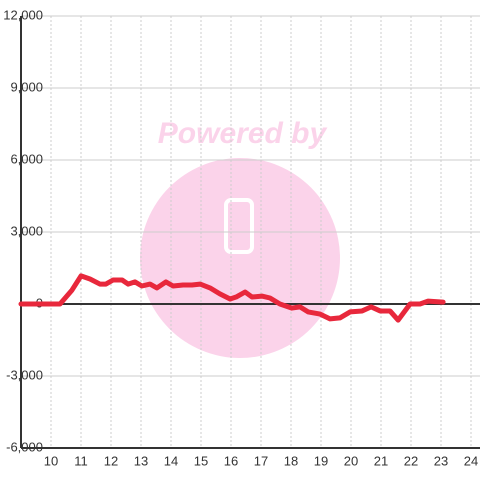 The height and width of the screenshot is (480, 480). Describe the element at coordinates (24, 374) in the screenshot. I see `y-tick-label: -3,000` at that location.